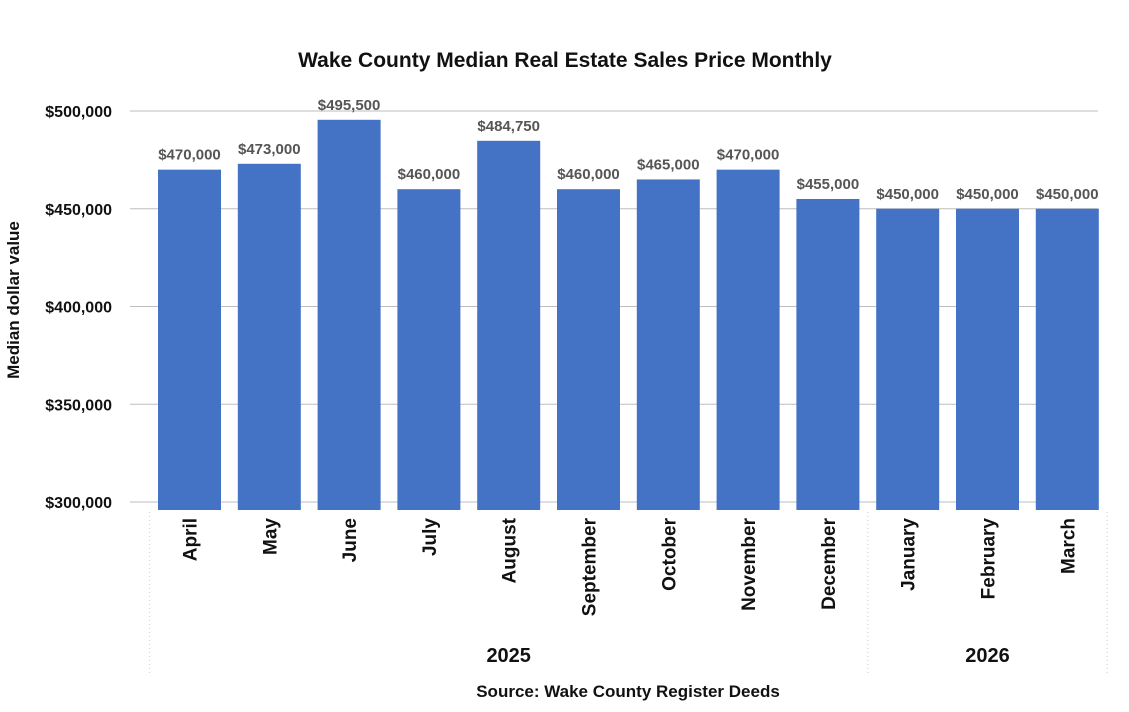  What do you see at coordinates (909, 554) in the screenshot?
I see `category-label: January` at bounding box center [909, 554].